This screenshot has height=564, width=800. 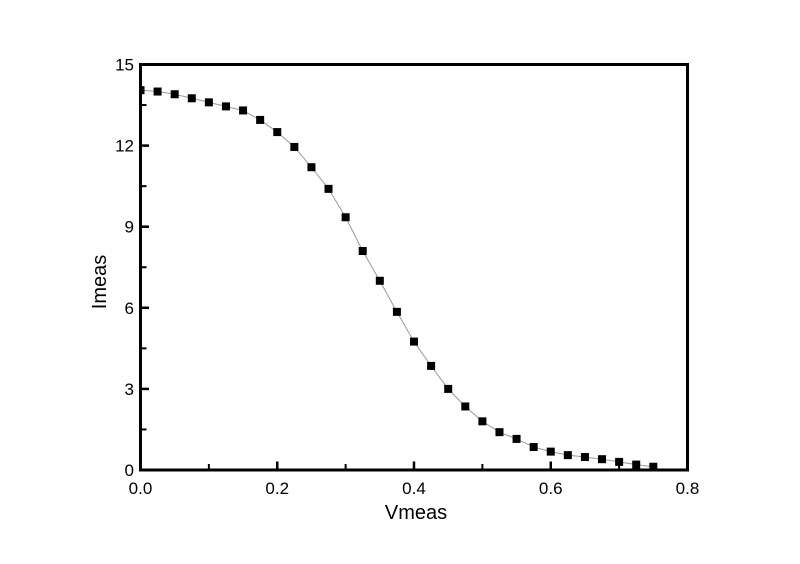 What do you see at coordinates (124, 65) in the screenshot?
I see `y-tick-label: 15` at bounding box center [124, 65].